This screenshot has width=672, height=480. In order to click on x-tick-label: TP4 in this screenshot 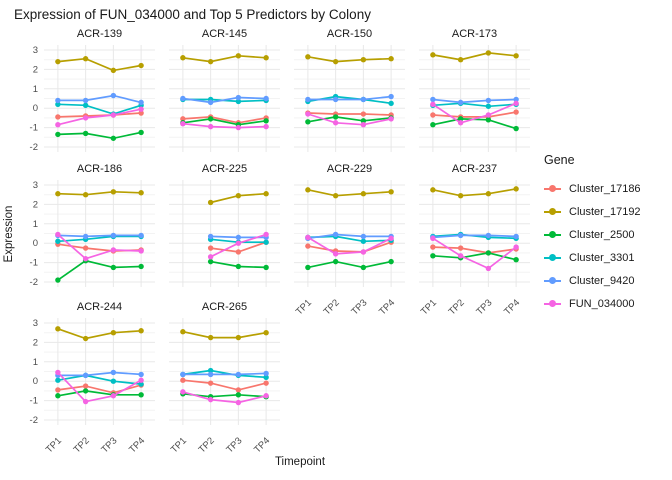, I will do `click(512, 307)`.